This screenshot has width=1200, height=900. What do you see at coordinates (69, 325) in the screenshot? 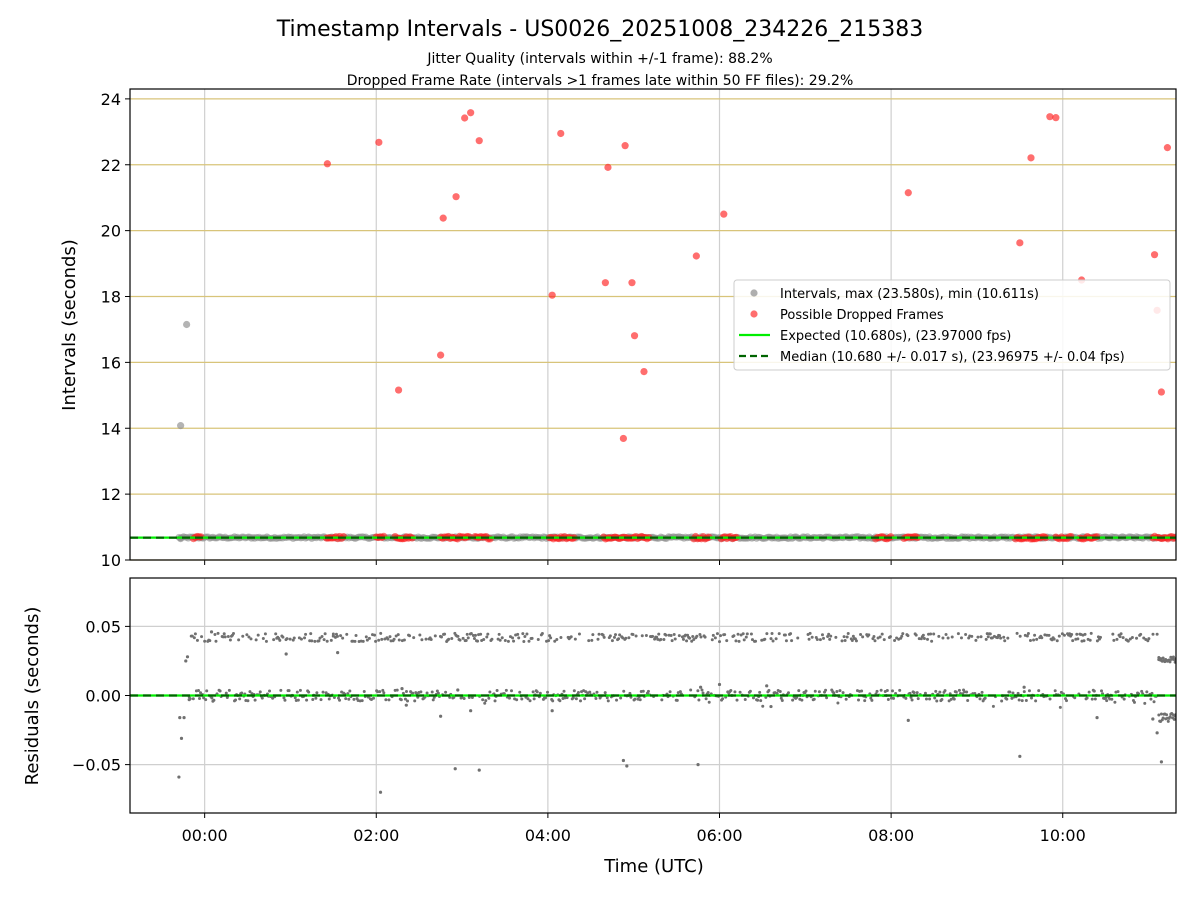
I see `y-axis-label-intervals: Intervals (seconds)` at bounding box center [69, 325].